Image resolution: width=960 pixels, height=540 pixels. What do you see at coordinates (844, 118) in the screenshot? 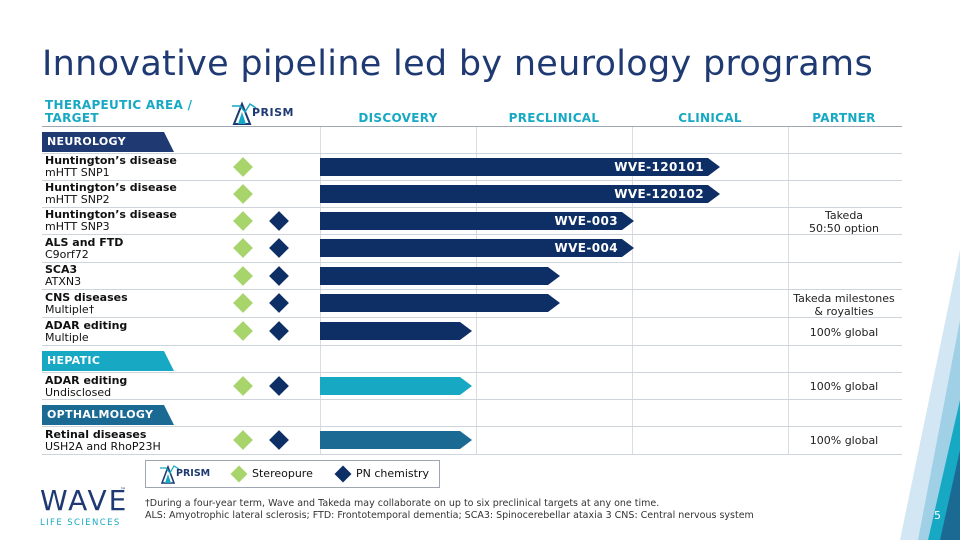
I see `header-partner: PARTNER` at bounding box center [844, 118].